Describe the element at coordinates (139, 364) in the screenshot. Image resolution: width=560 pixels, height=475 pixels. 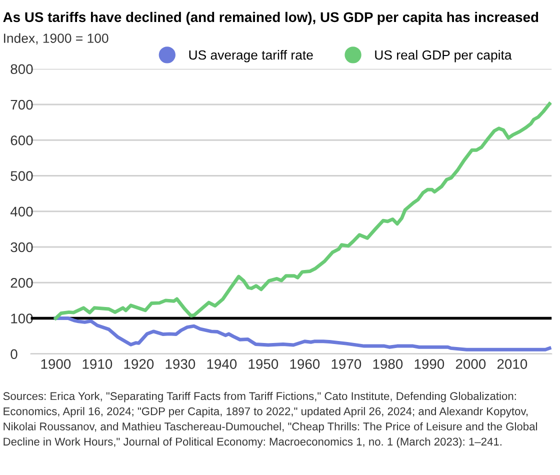
I see `x-tick-label: 1920` at that location.